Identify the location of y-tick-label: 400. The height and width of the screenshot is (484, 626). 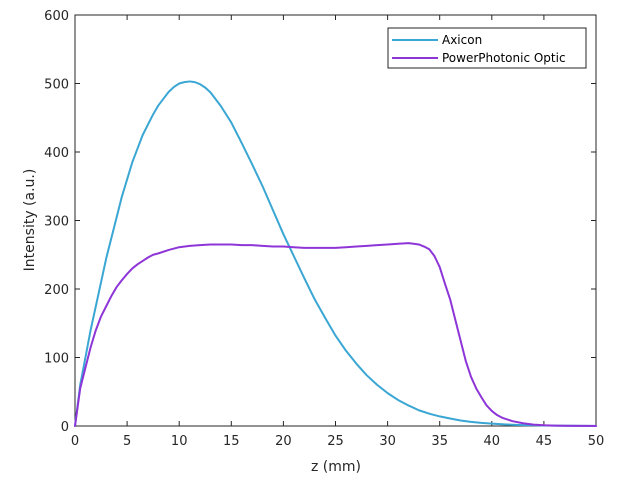
(56, 153).